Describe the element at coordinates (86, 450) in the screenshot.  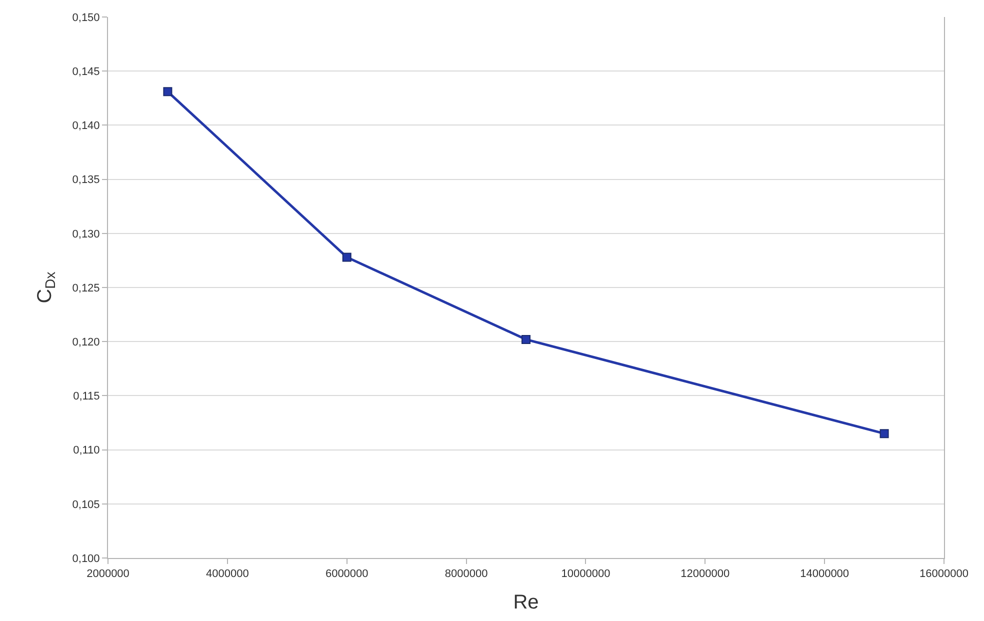
I see `y-tick-label: 0,110` at that location.